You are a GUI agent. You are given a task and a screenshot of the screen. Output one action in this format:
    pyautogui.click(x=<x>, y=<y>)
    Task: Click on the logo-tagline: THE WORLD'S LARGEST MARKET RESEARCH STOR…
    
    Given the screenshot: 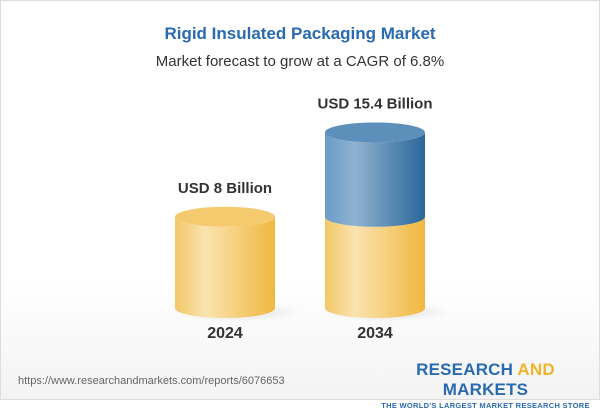 What is the action you would take?
    pyautogui.click(x=485, y=405)
    